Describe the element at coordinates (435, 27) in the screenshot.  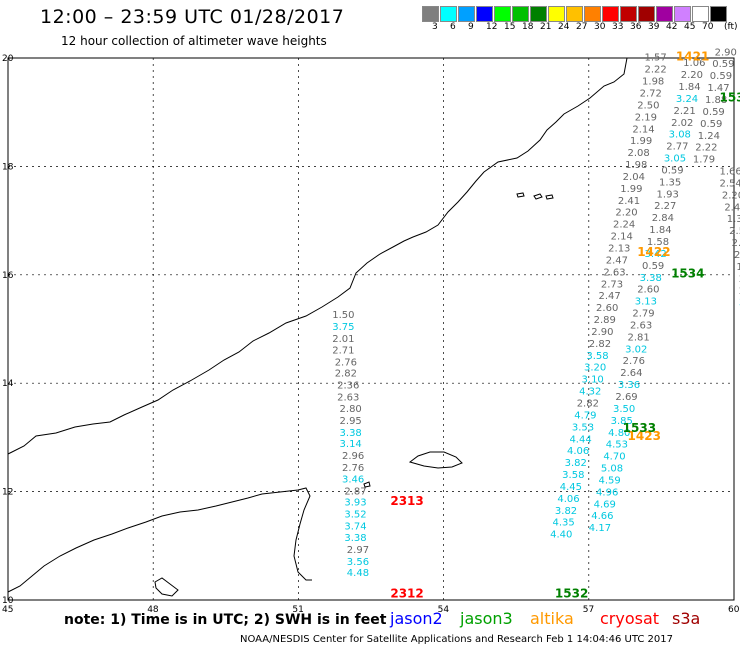
I see `colorbar-label: 3` at that location.